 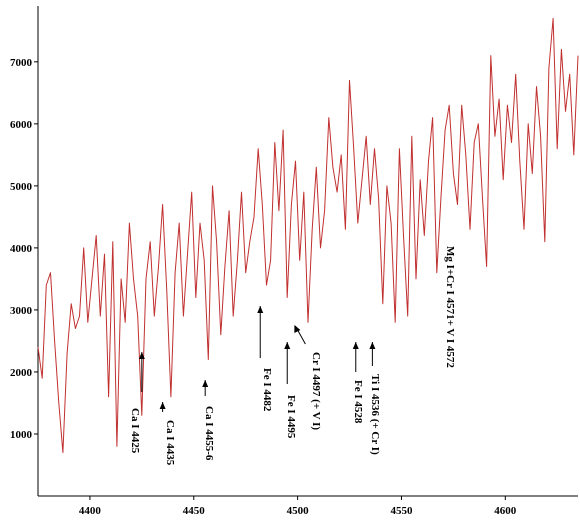 I want to click on x-tick-label: 4550, so click(x=401, y=511).